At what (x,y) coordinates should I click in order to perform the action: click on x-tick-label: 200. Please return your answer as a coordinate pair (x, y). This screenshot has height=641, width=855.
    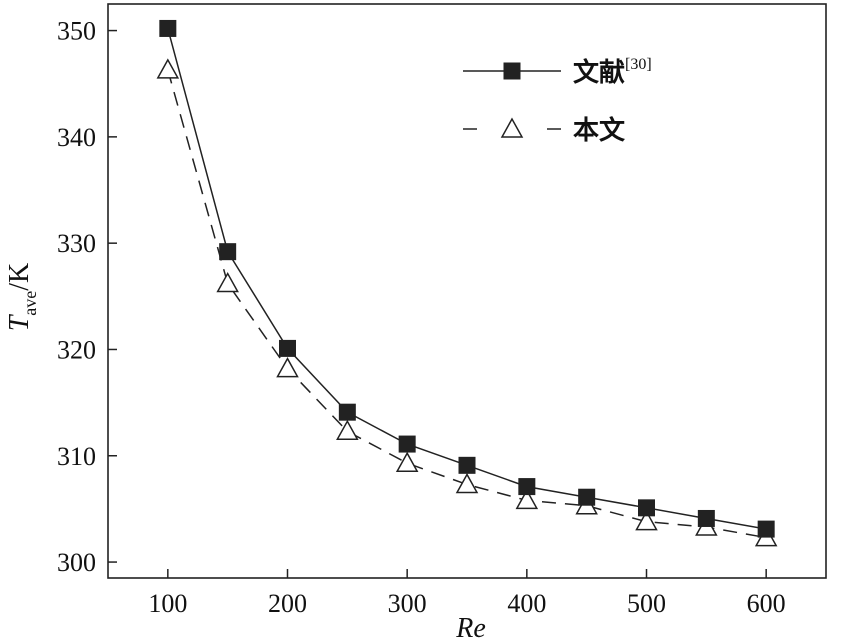
    Looking at the image, I should click on (287, 603).